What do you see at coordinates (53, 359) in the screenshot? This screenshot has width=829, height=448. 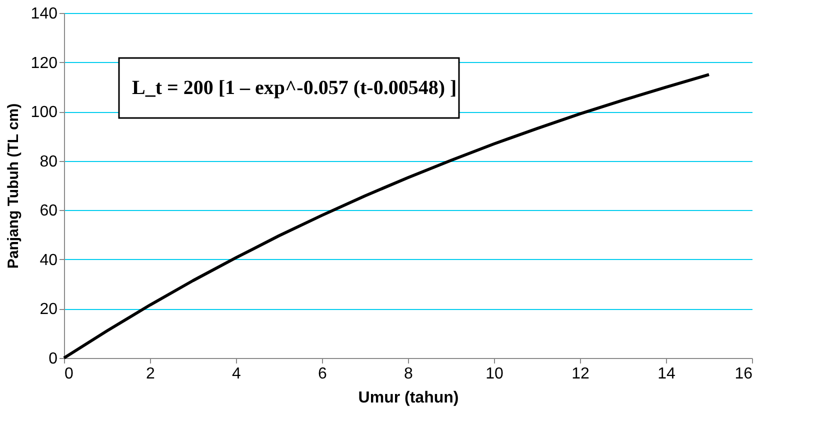 I see `y-tick-label: 0` at bounding box center [53, 359].